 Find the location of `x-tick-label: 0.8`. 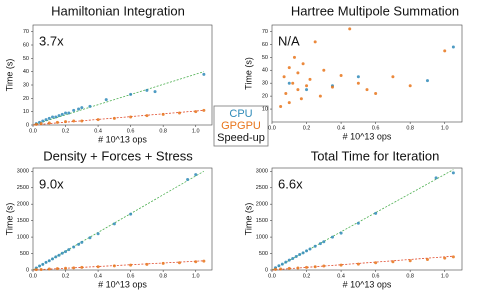

x-tick-label: 0.8 is located at coordinates (410, 128).